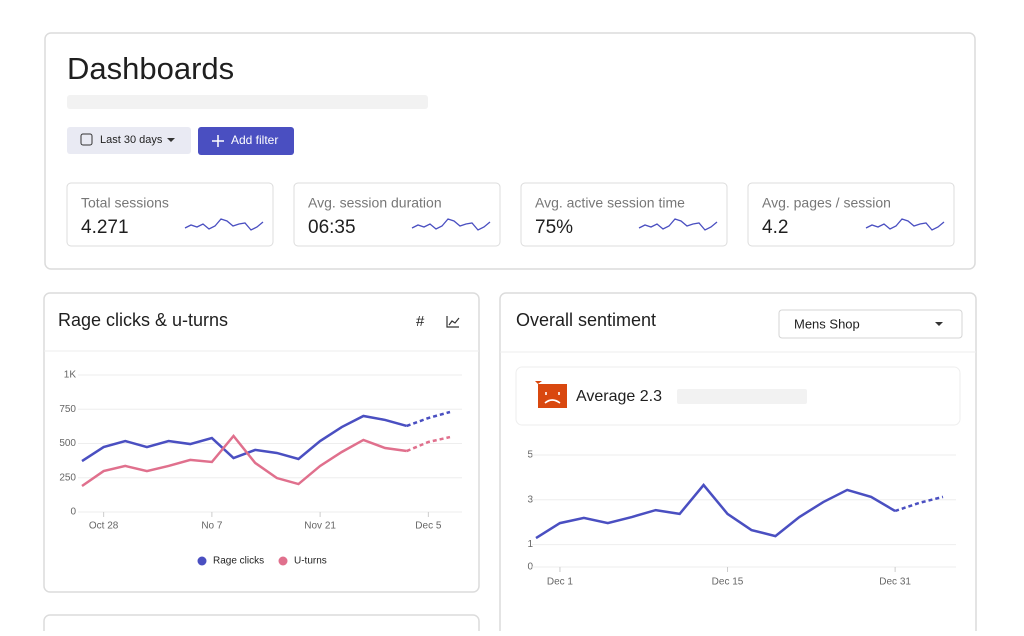 This screenshot has height=636, width=1024. I want to click on legend-label: U-turns, so click(310, 561).